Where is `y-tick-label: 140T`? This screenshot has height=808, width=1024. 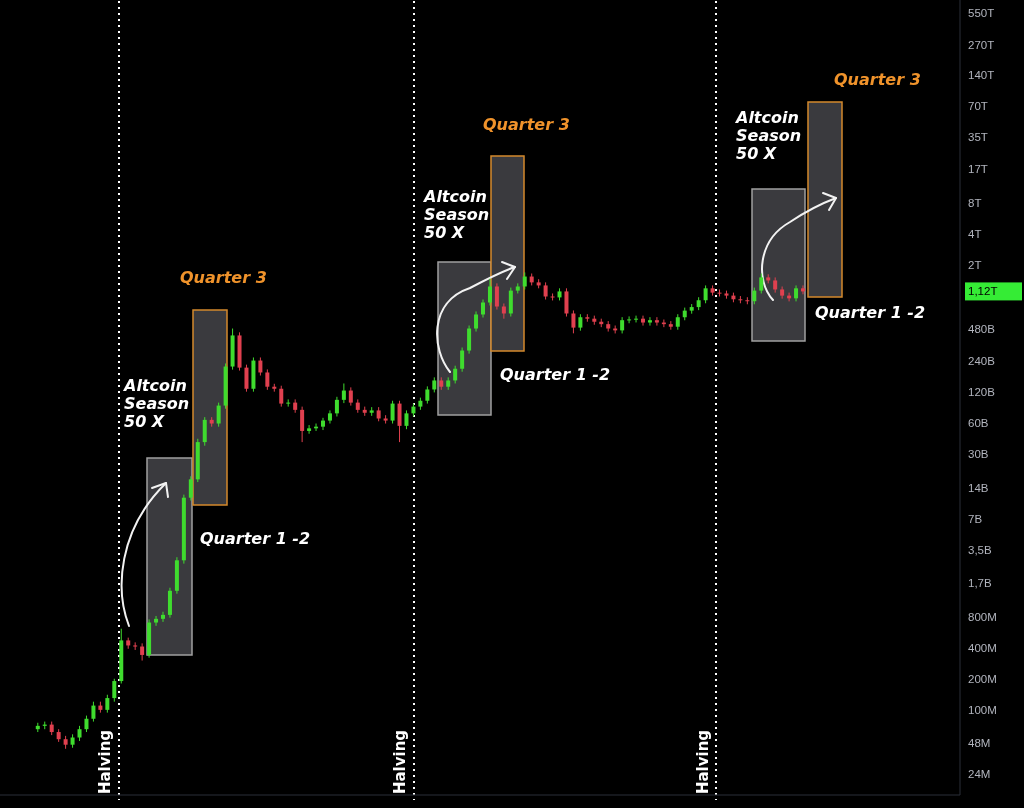 y-tick-label: 140T is located at coordinates (981, 74).